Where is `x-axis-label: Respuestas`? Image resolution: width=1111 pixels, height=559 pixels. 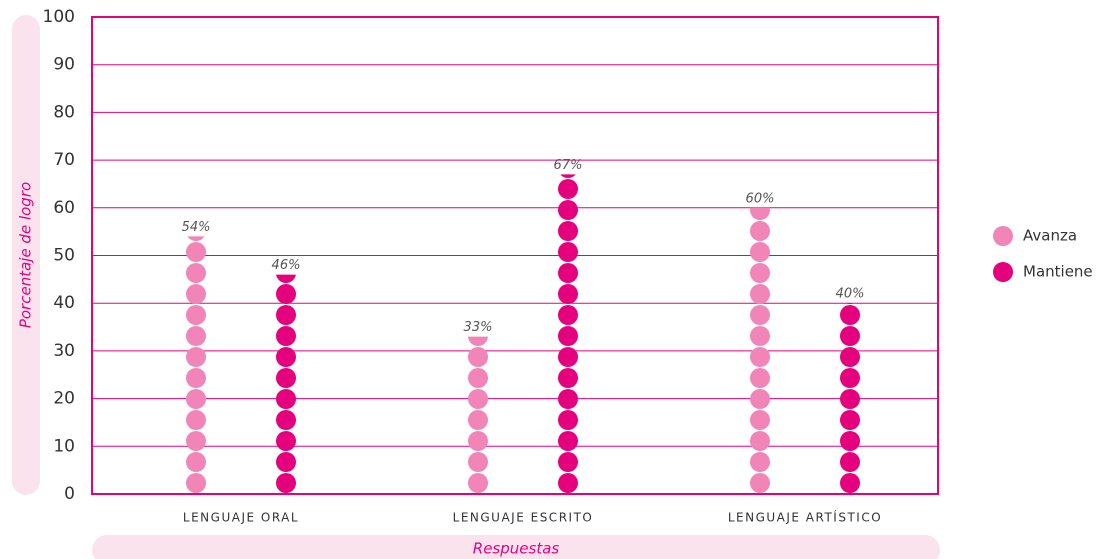 x-axis-label: Respuestas is located at coordinates (516, 549).